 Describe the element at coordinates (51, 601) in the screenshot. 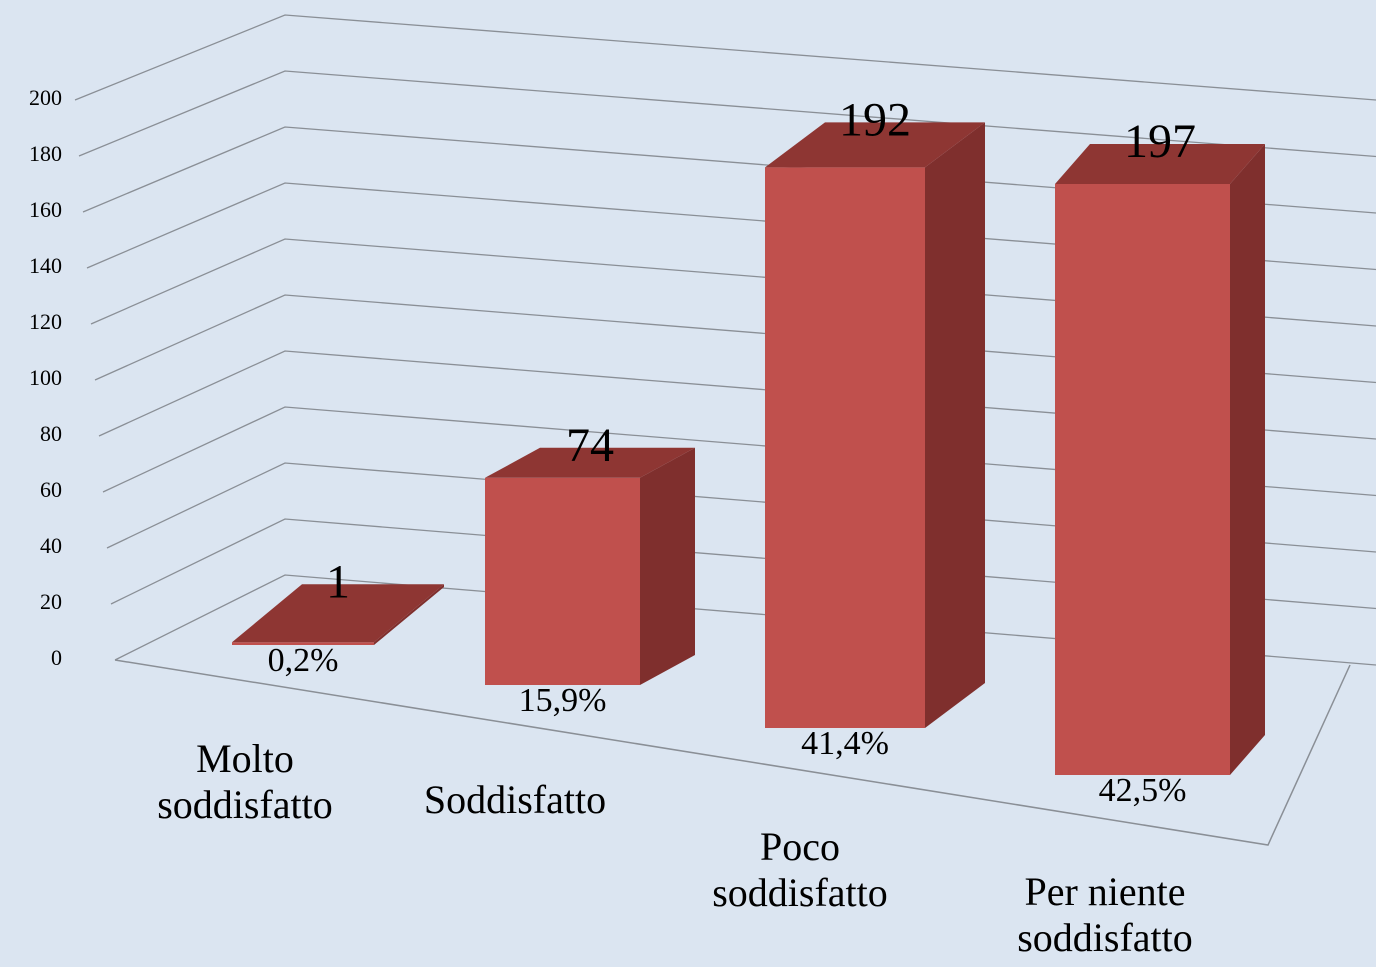

I see `y-tick-label: 20` at that location.